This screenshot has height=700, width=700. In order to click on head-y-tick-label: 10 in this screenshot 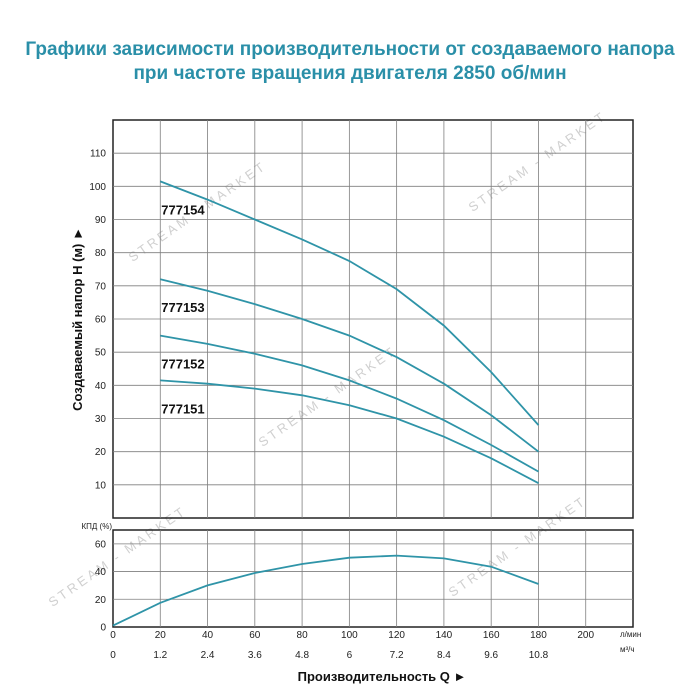, I will do `click(101, 485)`.